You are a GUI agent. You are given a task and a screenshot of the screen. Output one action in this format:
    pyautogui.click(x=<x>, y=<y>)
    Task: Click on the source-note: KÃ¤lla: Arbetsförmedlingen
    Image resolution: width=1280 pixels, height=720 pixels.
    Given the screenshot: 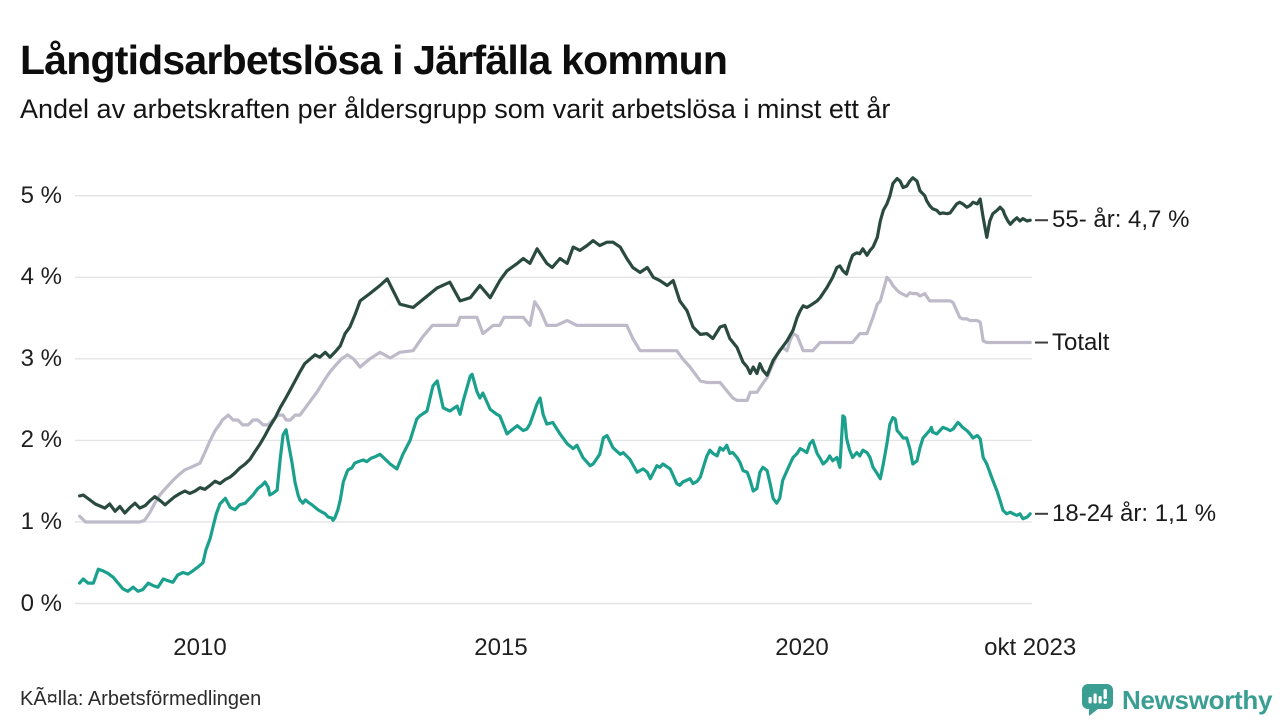 What is the action you would take?
    pyautogui.click(x=141, y=699)
    